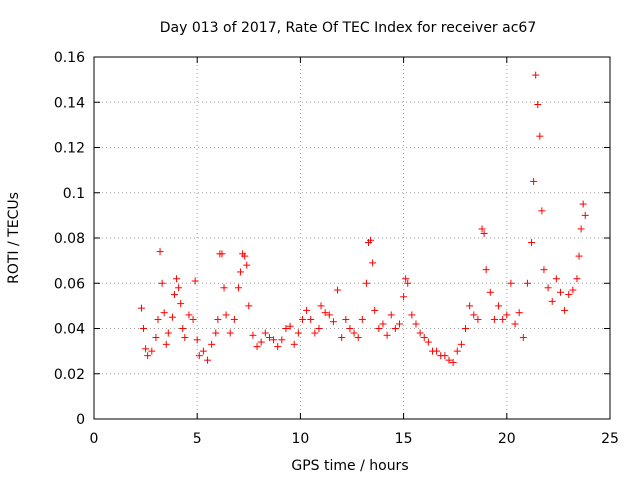  Describe the element at coordinates (69, 149) in the screenshot. I see `y-tick-label: 0.12` at that location.